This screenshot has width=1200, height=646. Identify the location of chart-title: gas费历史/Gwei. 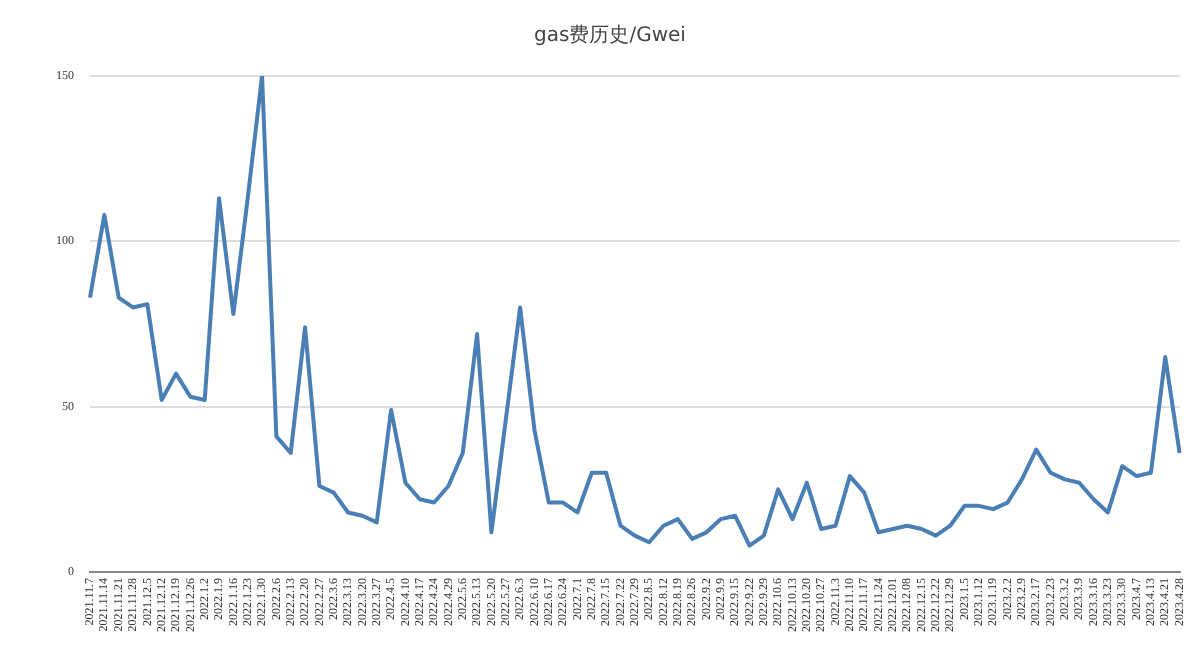
(610, 35).